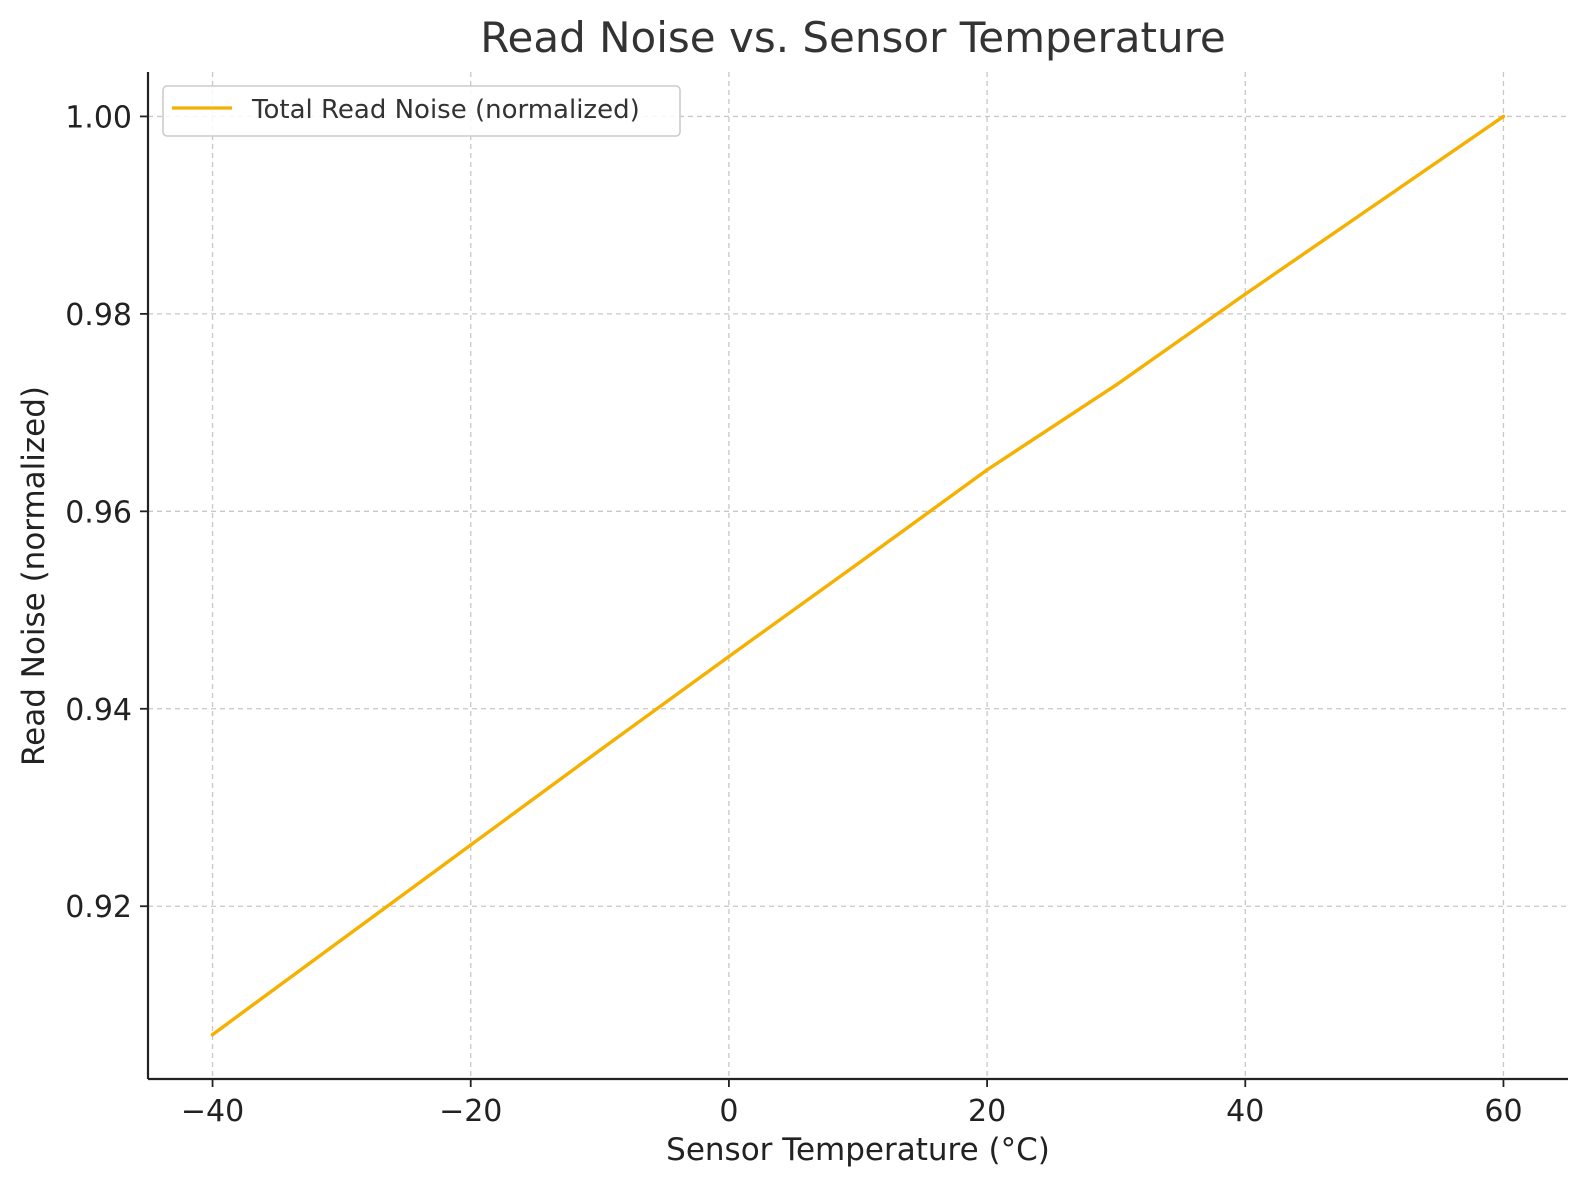 This screenshot has height=1180, width=1580. Describe the element at coordinates (987, 1111) in the screenshot. I see `x-tick-label: 20` at that location.